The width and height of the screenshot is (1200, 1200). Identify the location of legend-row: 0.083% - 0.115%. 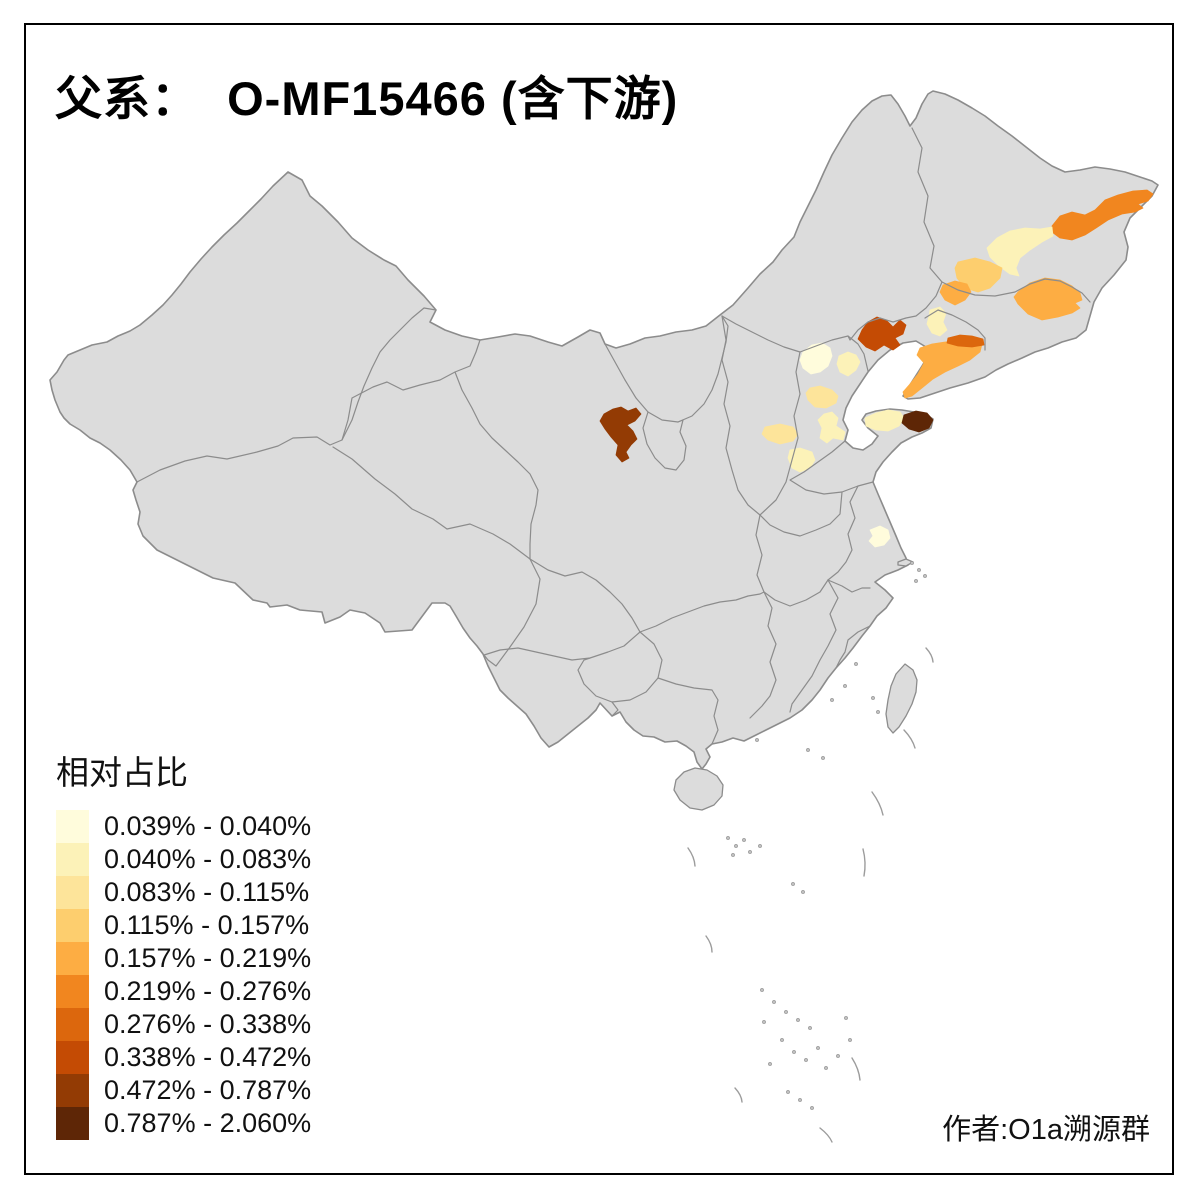
(183, 892).